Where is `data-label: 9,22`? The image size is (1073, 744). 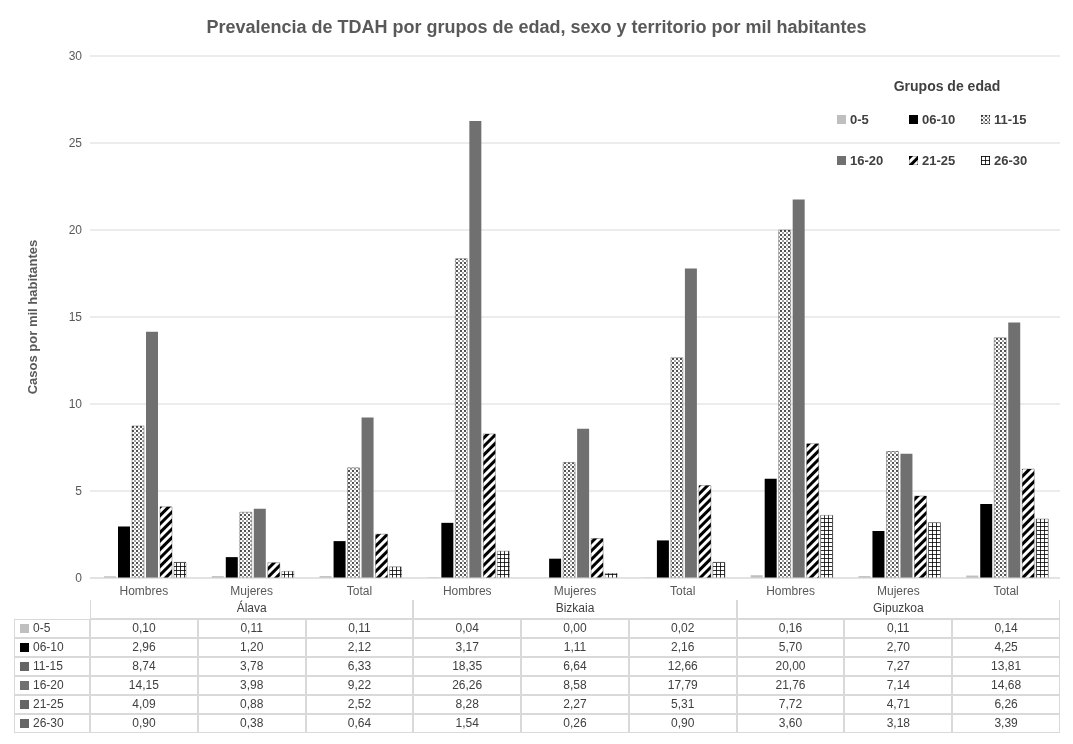
data-label: 9,22 is located at coordinates (359, 685).